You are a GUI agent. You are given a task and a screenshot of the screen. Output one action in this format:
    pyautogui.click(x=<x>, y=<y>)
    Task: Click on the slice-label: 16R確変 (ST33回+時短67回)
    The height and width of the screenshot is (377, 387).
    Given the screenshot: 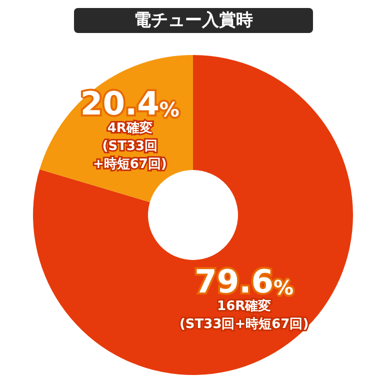 What is the action you would take?
    pyautogui.click(x=244, y=315)
    